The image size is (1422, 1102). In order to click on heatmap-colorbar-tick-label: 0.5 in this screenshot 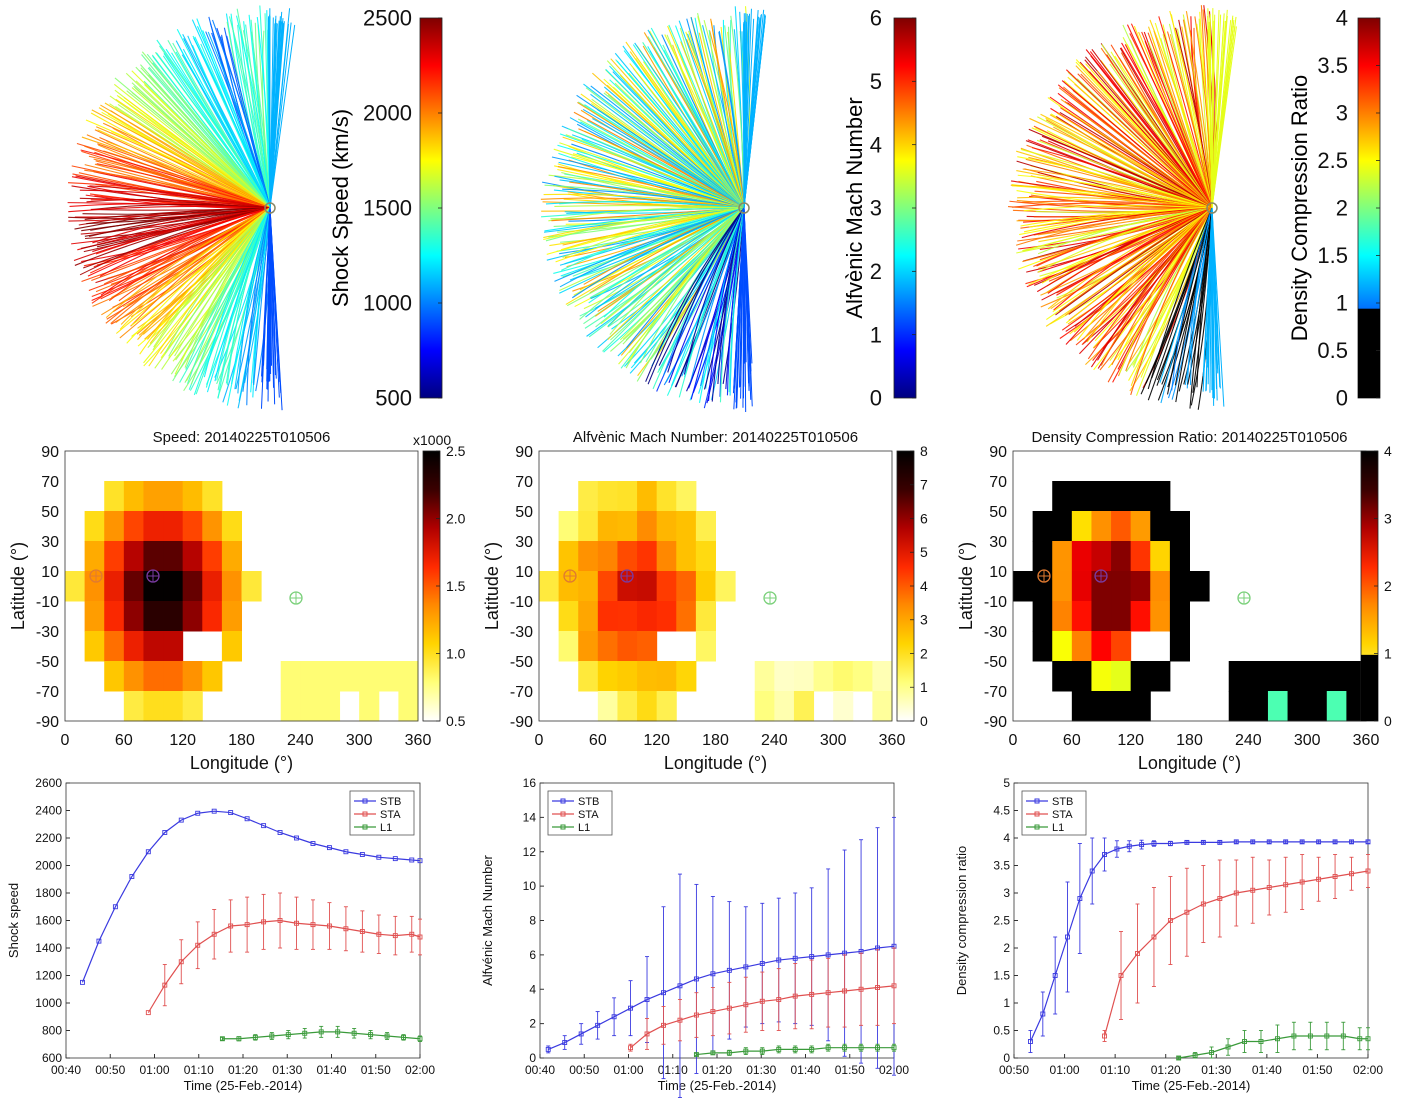, I will do `click(456, 721)`.